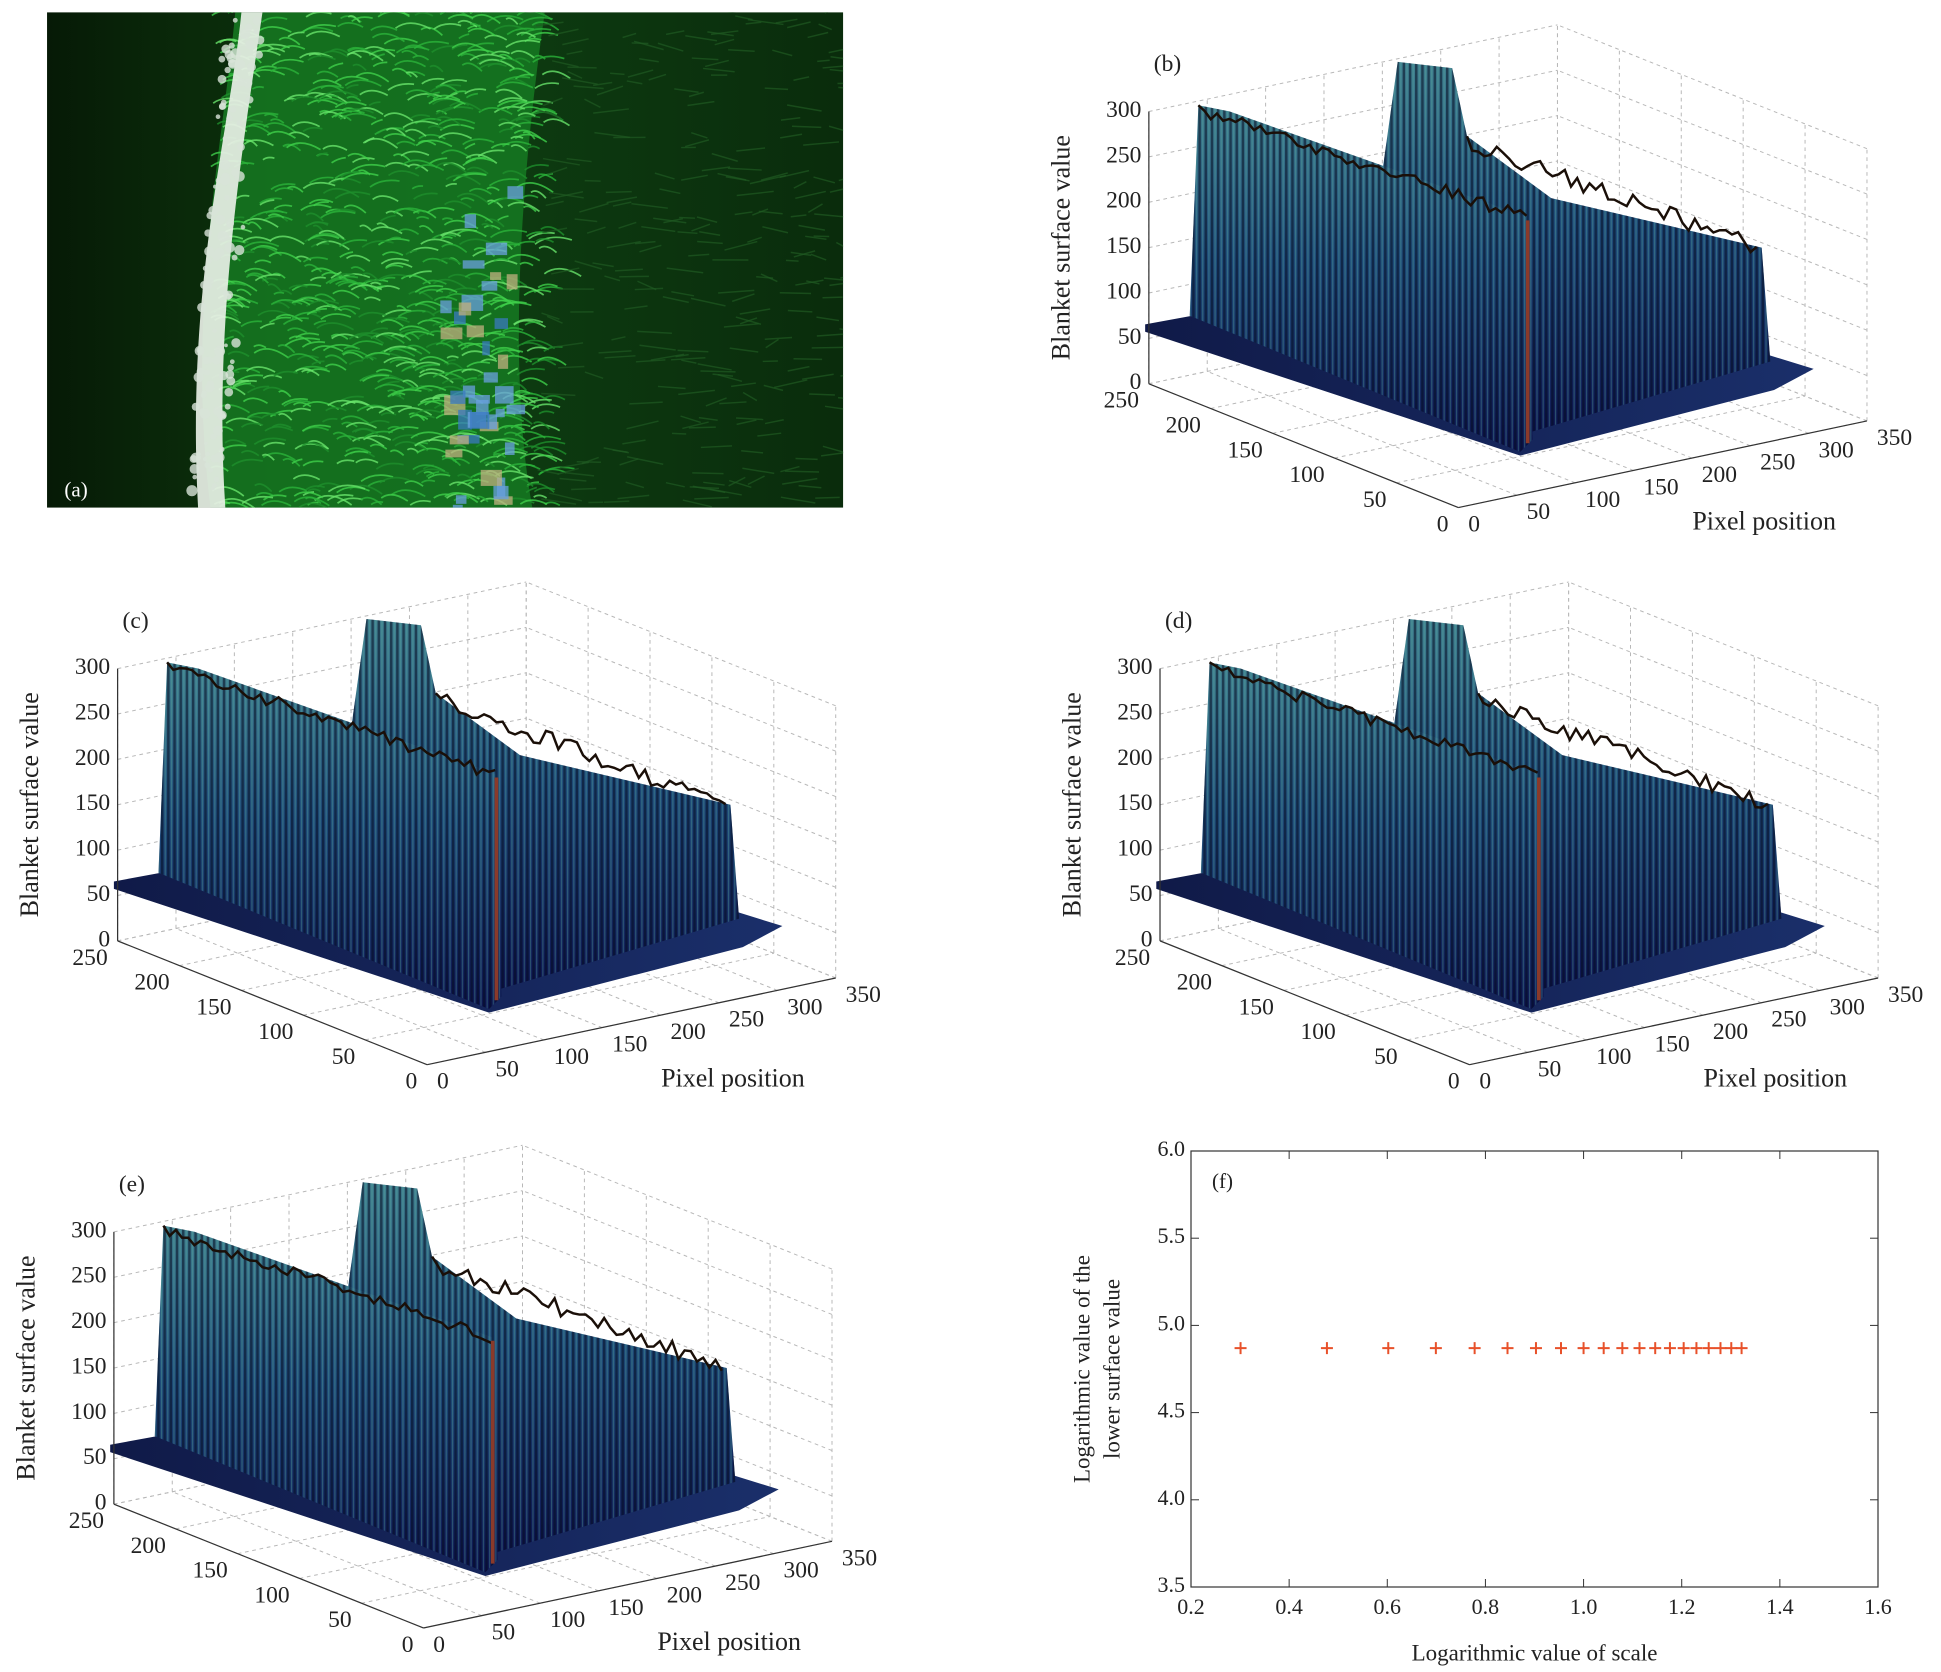 The image size is (1941, 1672). I want to click on surface-floor, so click(444, 1506).